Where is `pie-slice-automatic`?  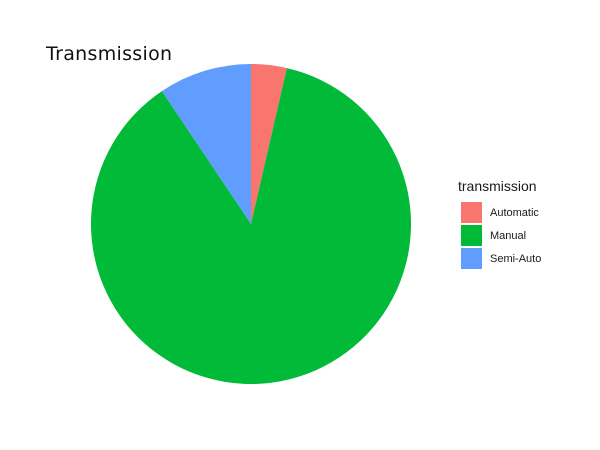
pie-slice-automatic is located at coordinates (269, 144).